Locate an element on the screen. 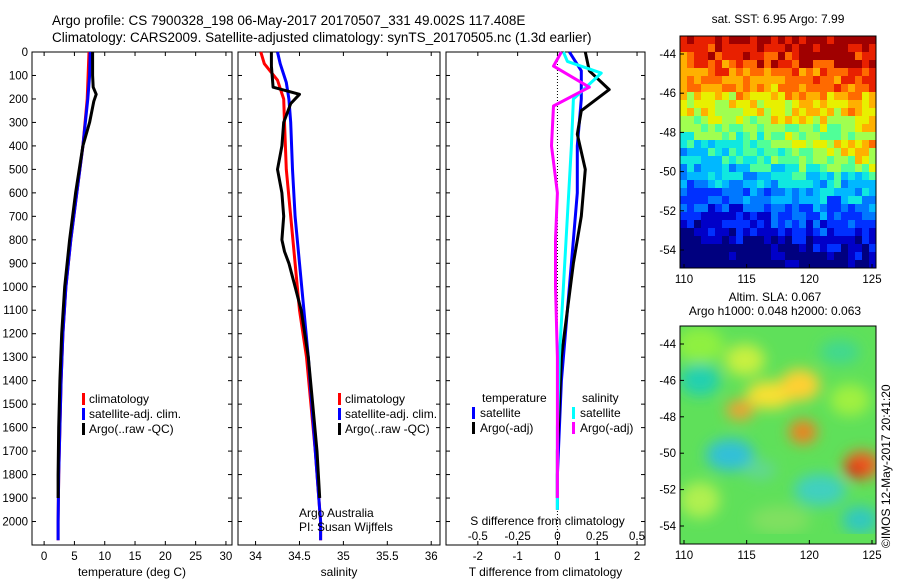 The width and height of the screenshot is (900, 580). top-x-tick-label: 0 is located at coordinates (557, 537).